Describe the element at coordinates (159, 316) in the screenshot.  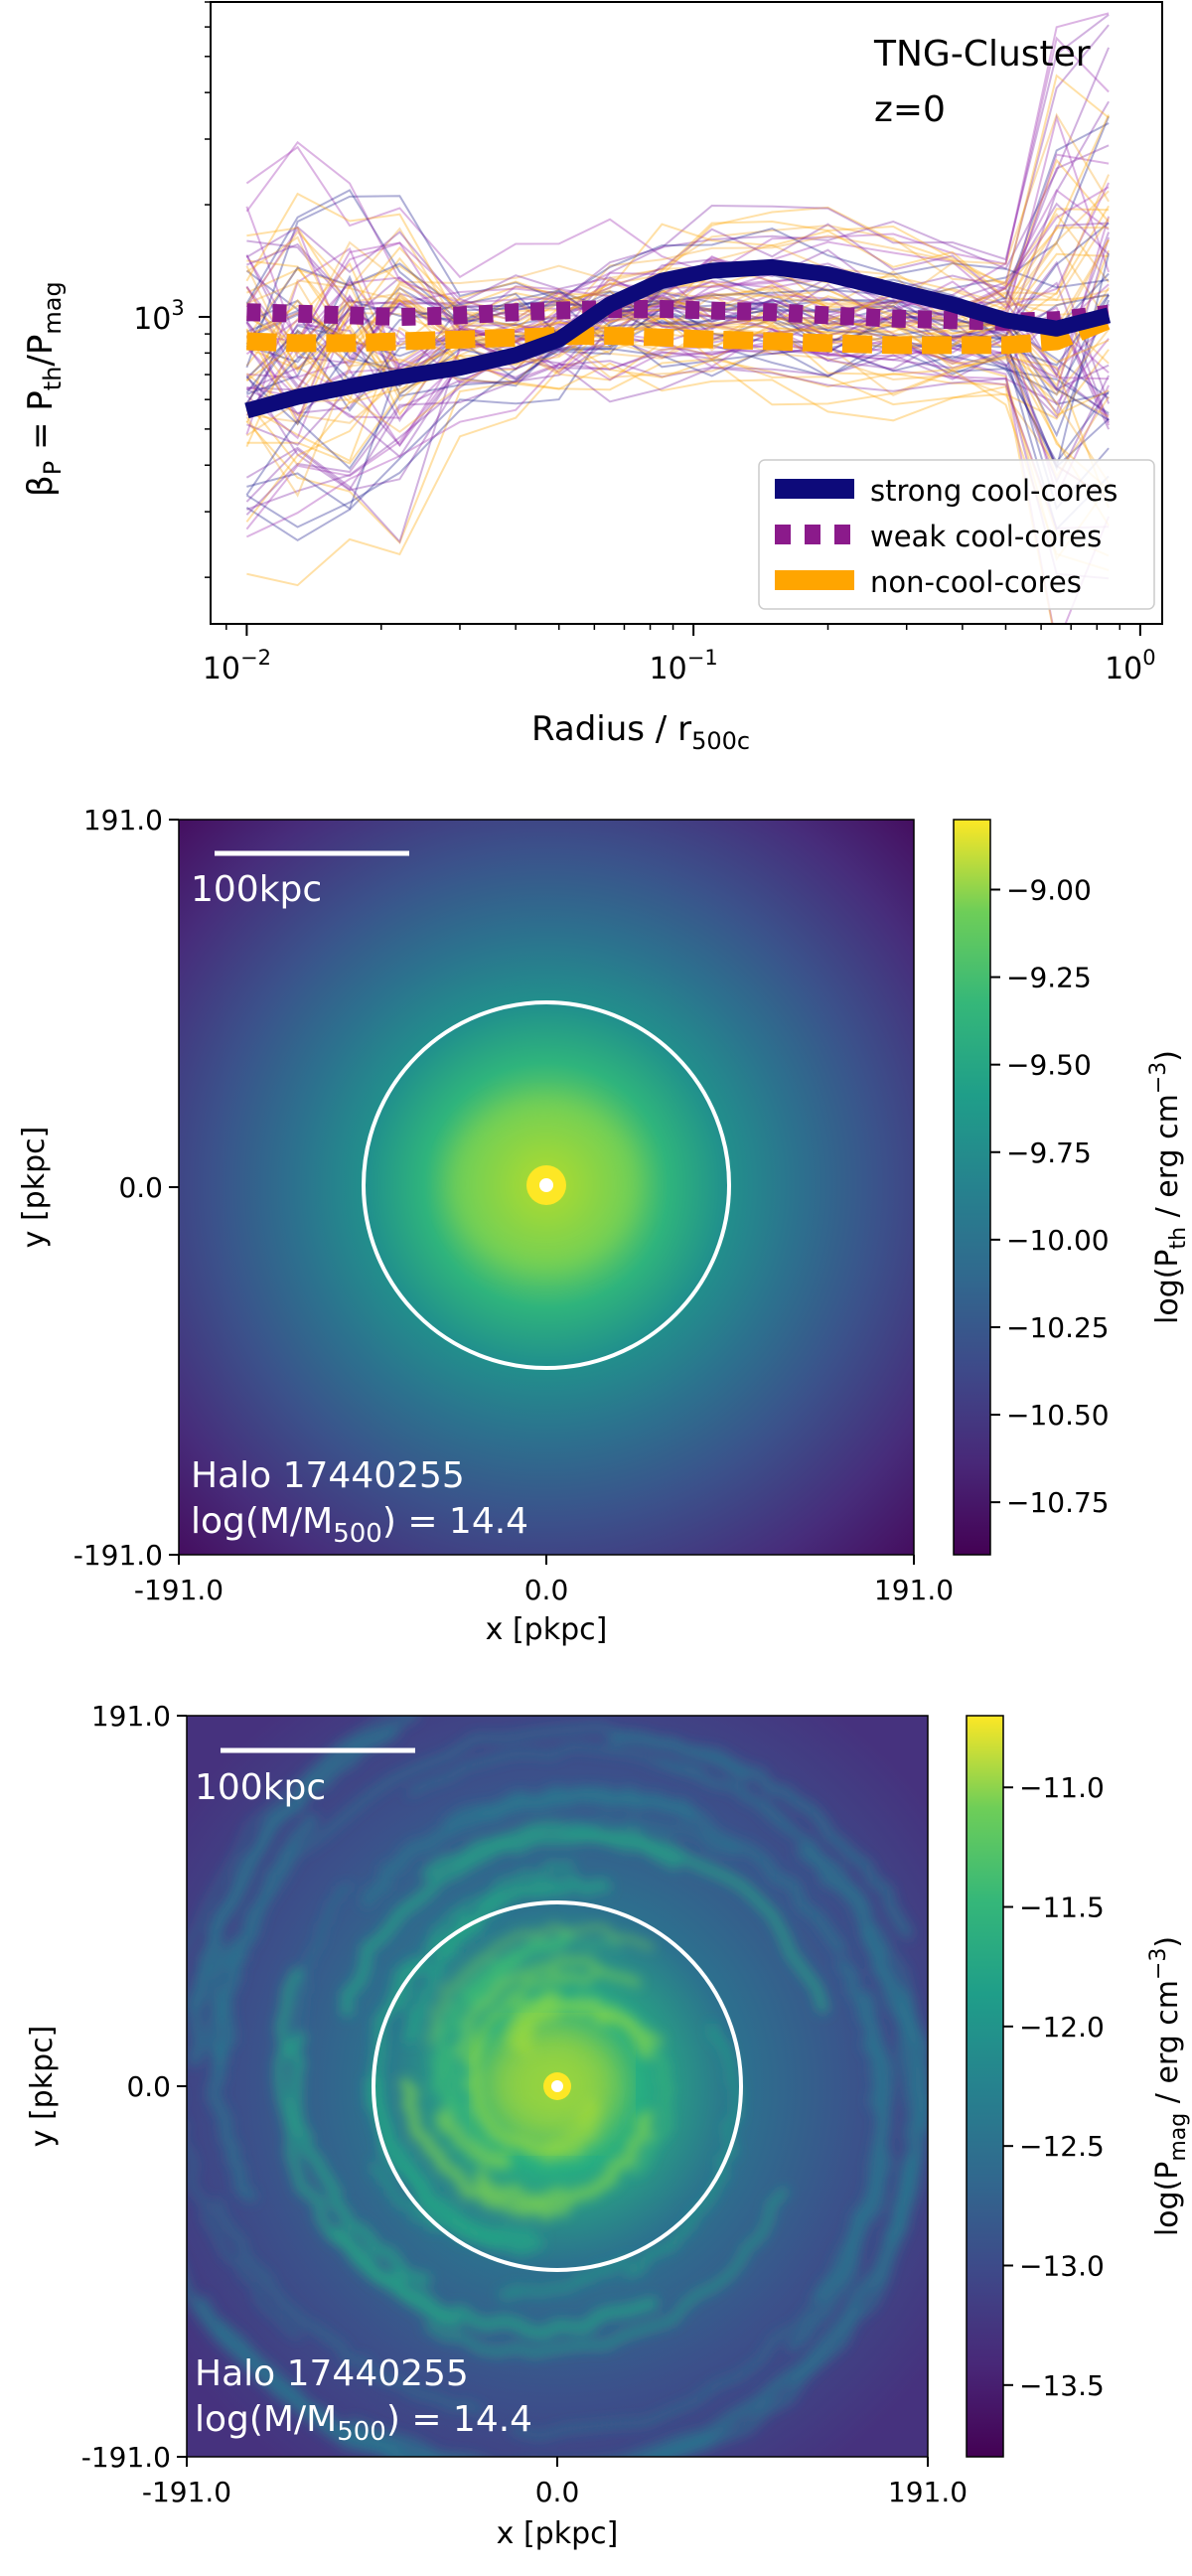
I see `y-tick-label: 103` at that location.